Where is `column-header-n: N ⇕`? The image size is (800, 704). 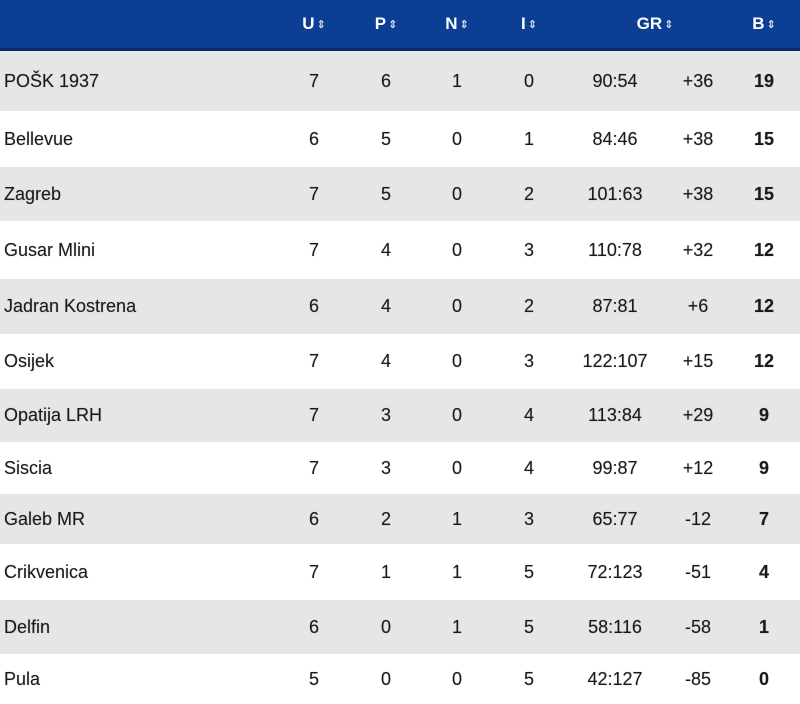
column-header-n: N ⇕ is located at coordinates (457, 23).